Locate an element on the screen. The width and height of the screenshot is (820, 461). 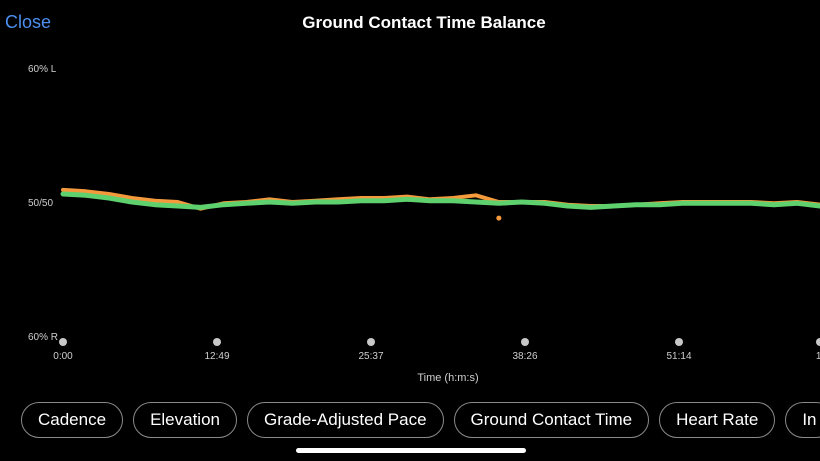
metric-chip-cadence: Cadence is located at coordinates (72, 420).